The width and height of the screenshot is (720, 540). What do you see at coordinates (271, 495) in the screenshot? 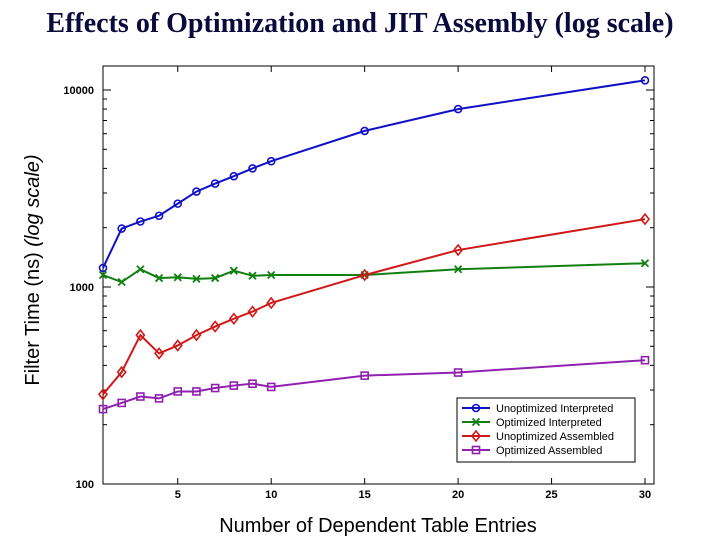
I see `x-tick-label: 10` at bounding box center [271, 495].